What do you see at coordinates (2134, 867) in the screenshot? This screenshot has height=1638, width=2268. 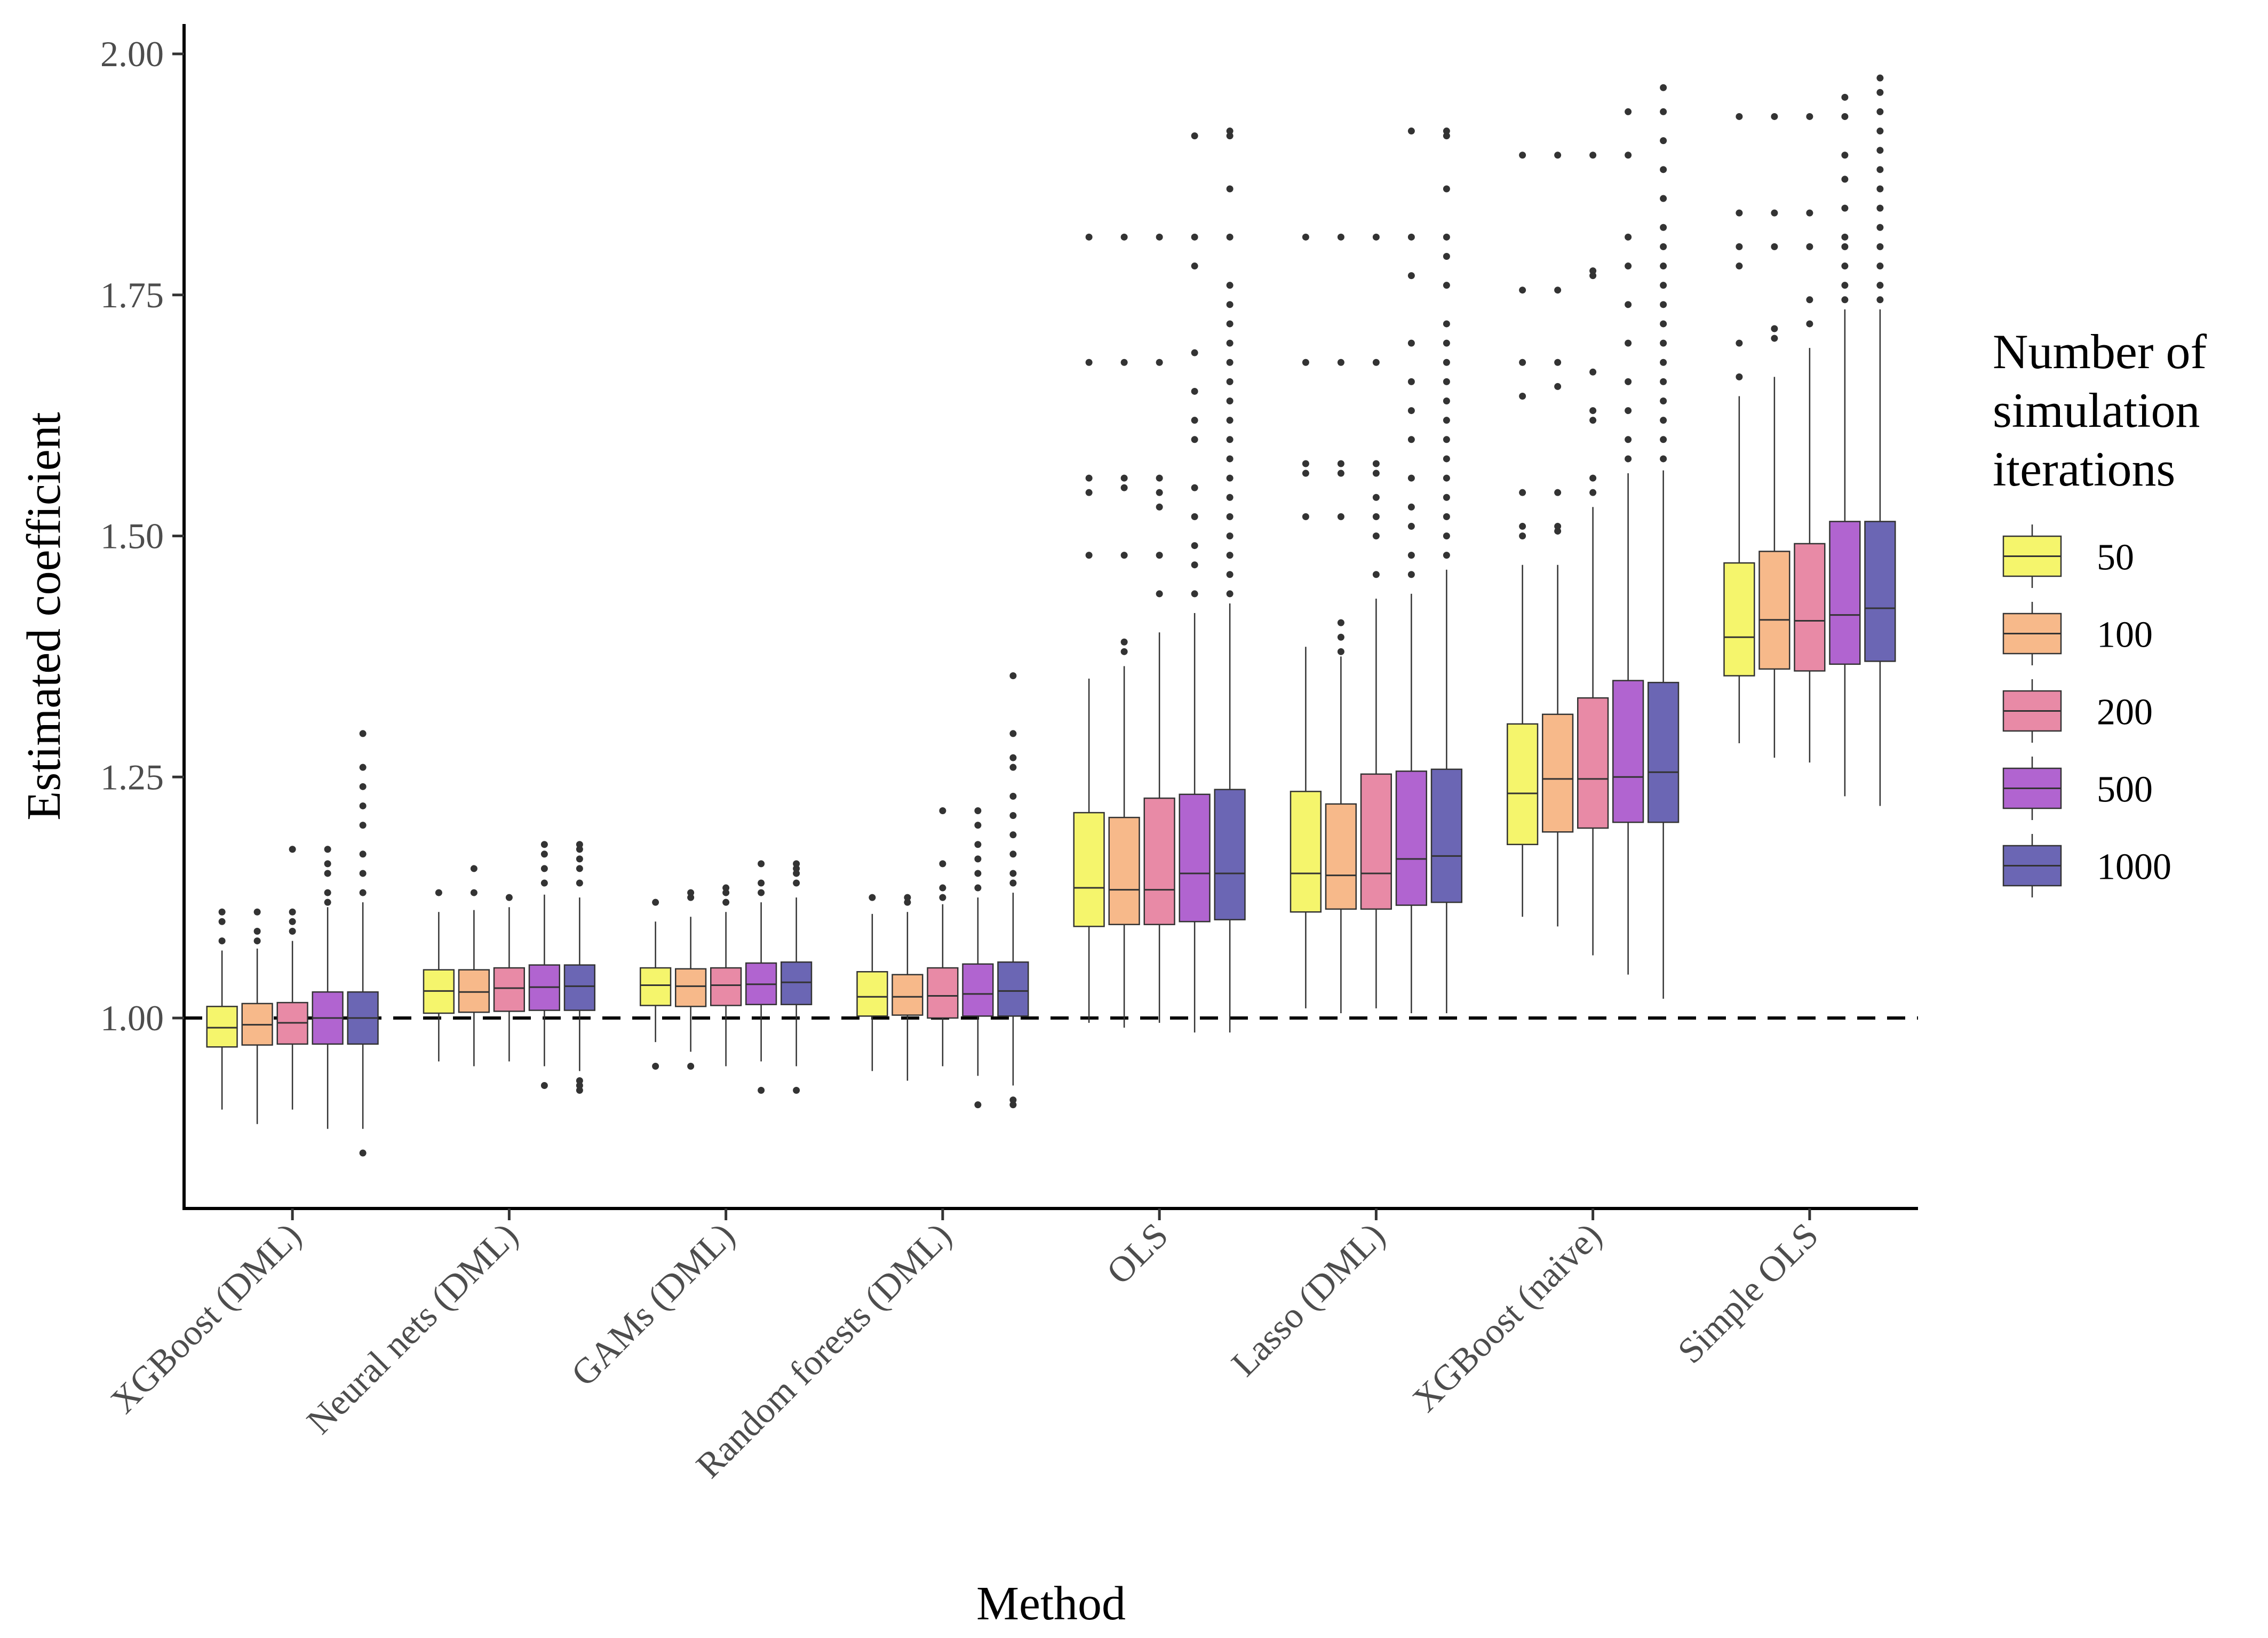 I see `legend-label: 1000` at bounding box center [2134, 867].